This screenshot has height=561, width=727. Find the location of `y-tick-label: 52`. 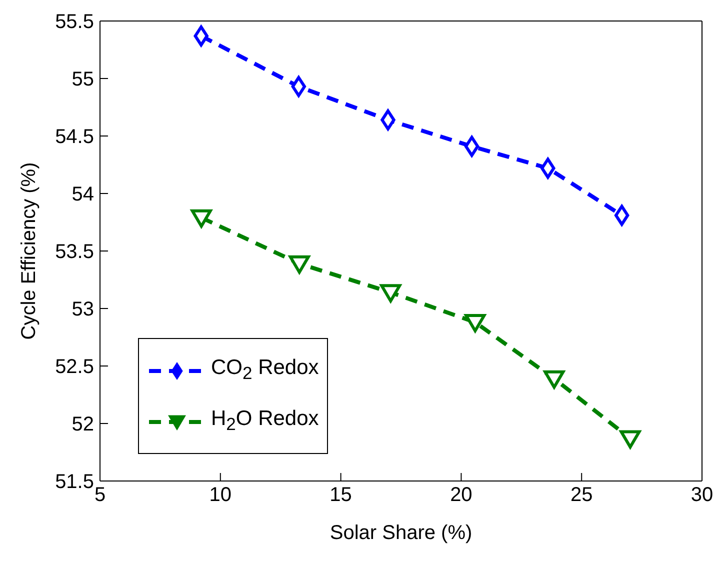

y-tick-label: 52 is located at coordinates (83, 425).